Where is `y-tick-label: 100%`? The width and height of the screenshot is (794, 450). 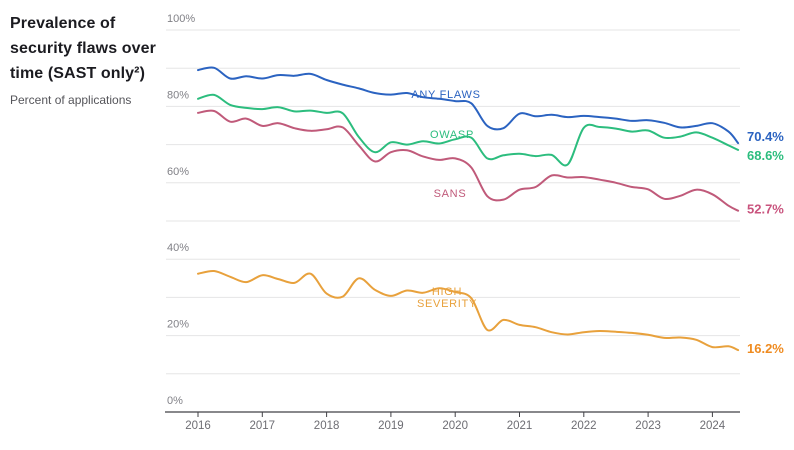 y-tick-label: 100% is located at coordinates (181, 19).